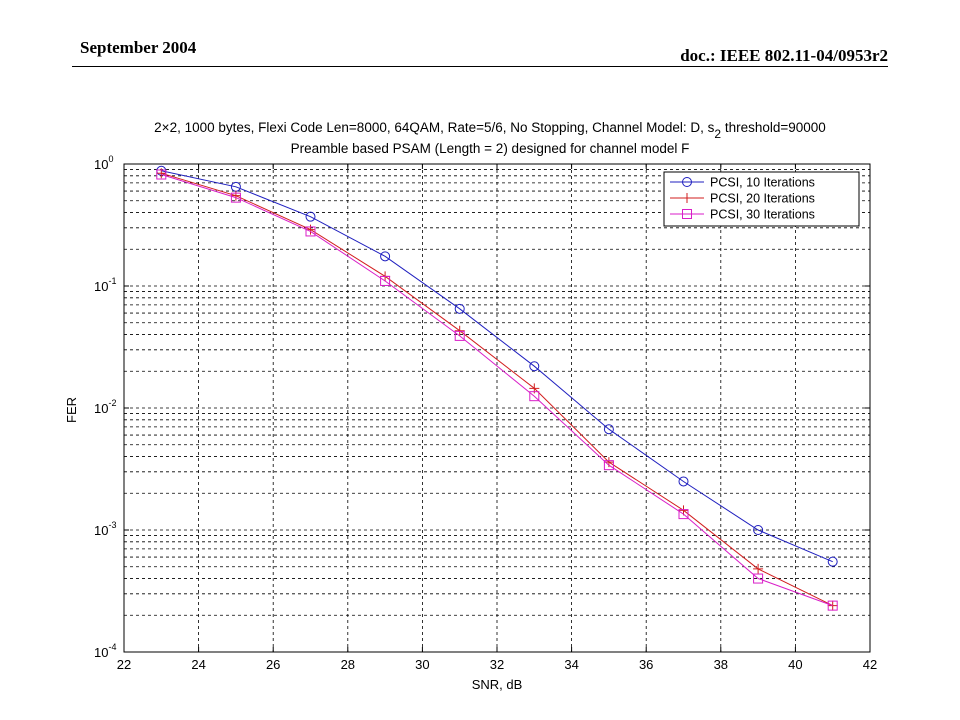 The image size is (960, 720). Describe the element at coordinates (571, 664) in the screenshot. I see `x-tick-label: 34` at that location.